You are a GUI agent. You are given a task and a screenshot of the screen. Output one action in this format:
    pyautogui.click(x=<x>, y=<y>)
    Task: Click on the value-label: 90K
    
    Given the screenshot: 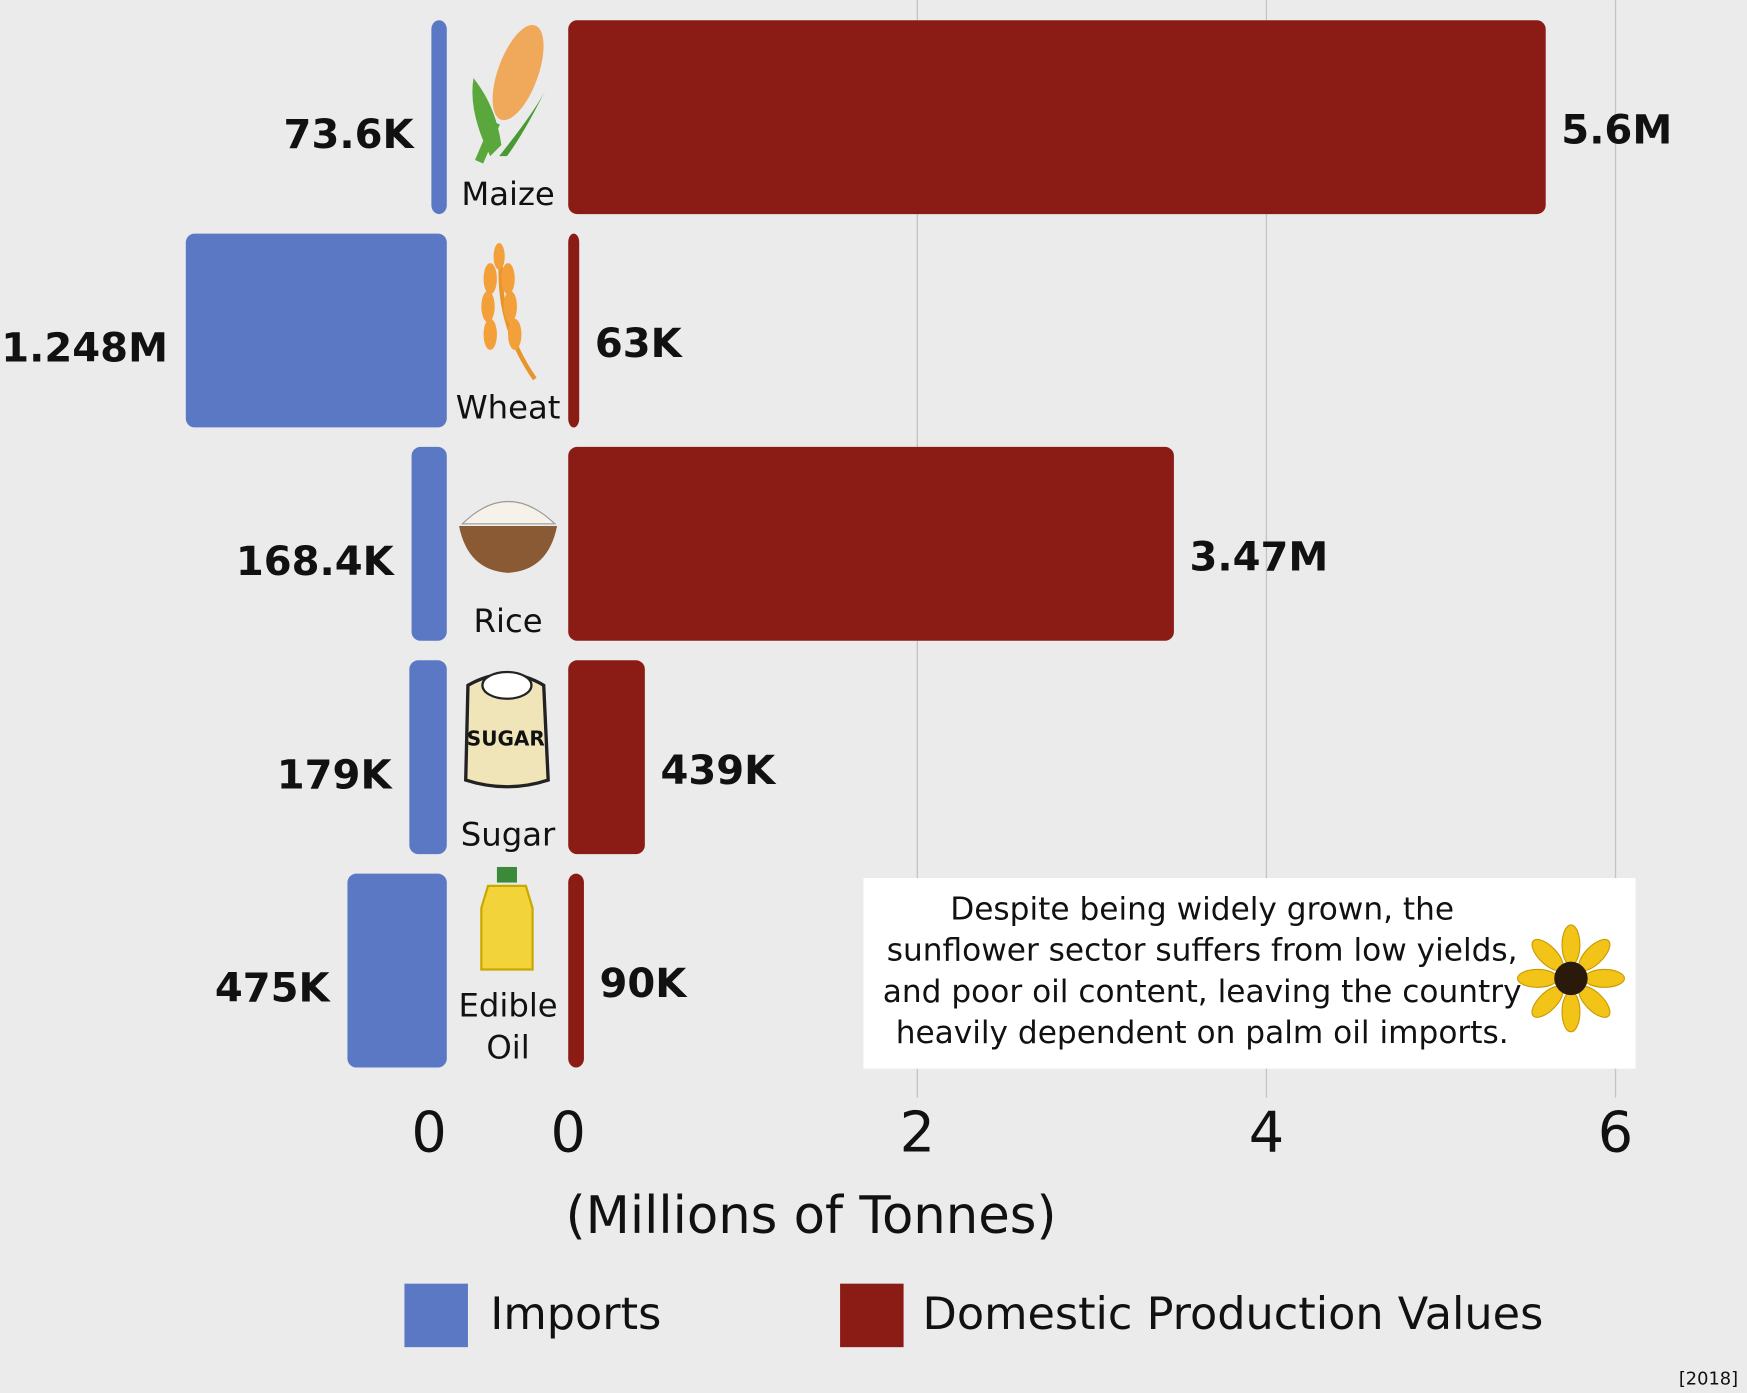 What is the action you would take?
    pyautogui.click(x=644, y=984)
    